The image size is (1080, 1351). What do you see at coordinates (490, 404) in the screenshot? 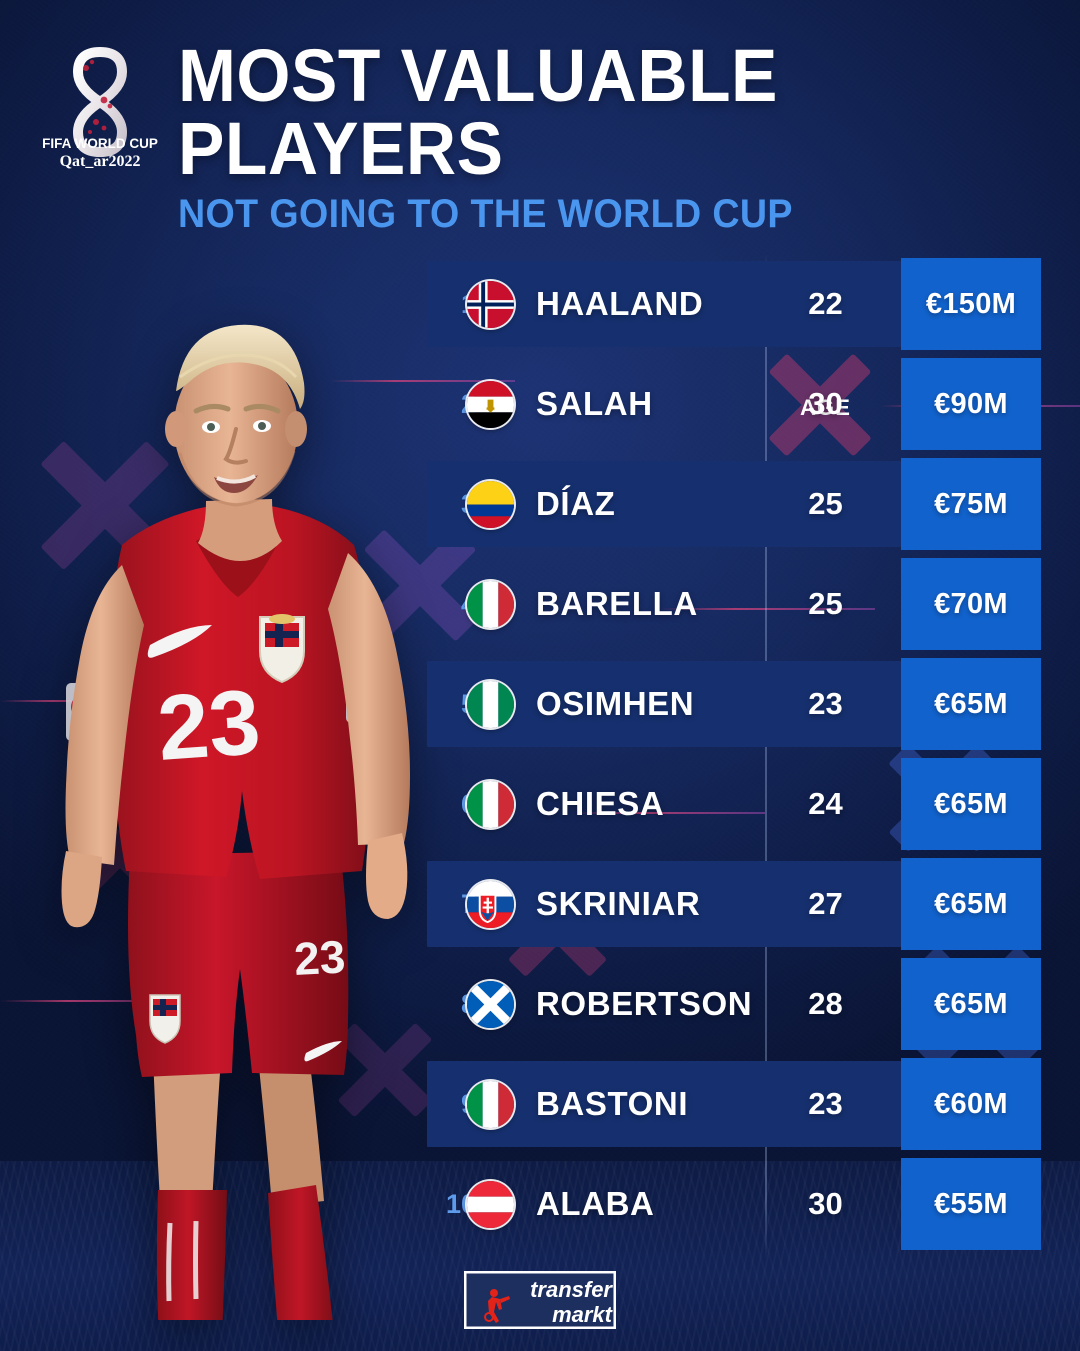
I see `flag-icon-egypt` at bounding box center [490, 404].